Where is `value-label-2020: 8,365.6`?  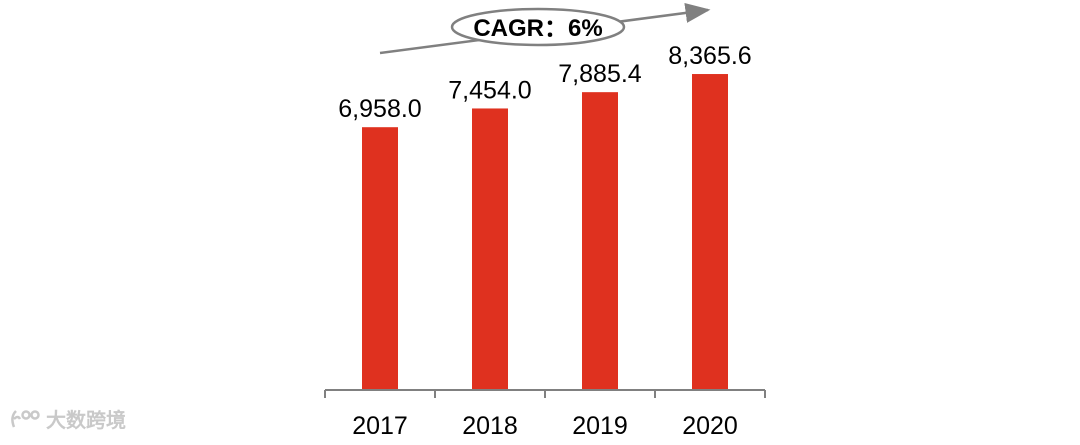 value-label-2020: 8,365.6 is located at coordinates (709, 56).